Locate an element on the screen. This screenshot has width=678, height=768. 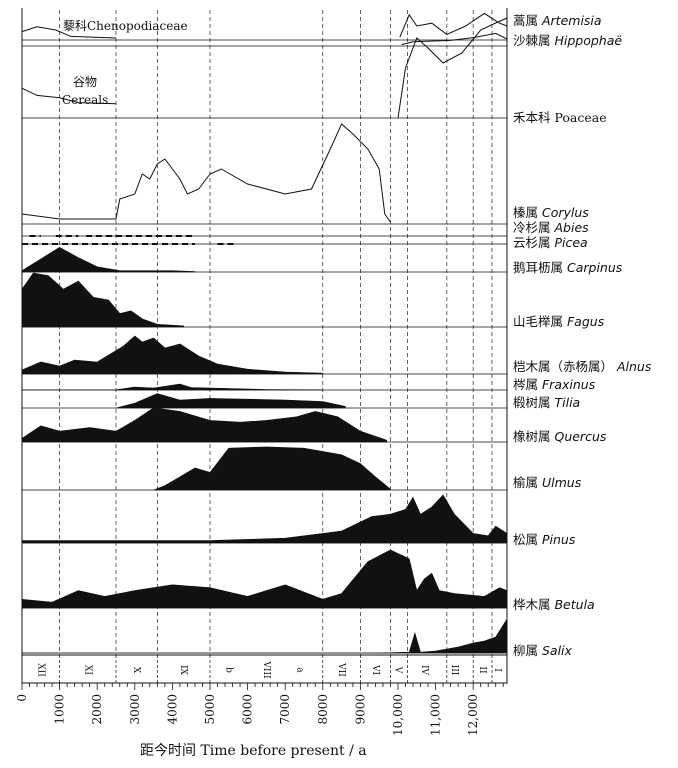
label-ulmus: 榆属 Ulmus is located at coordinates (547, 482).